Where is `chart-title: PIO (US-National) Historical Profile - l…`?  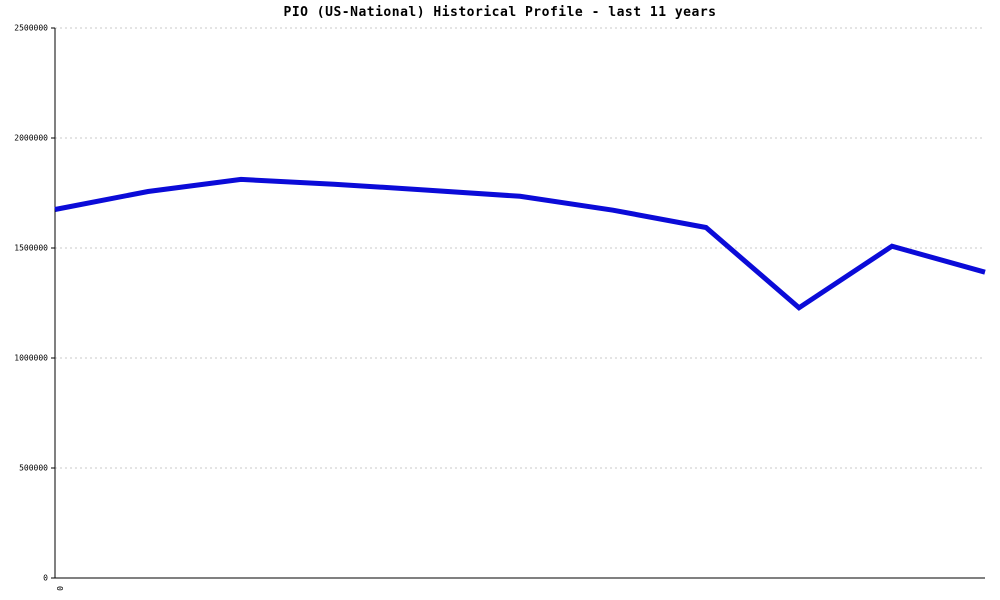
chart-title: PIO (US-National) Historical Profile - l… is located at coordinates (500, 12).